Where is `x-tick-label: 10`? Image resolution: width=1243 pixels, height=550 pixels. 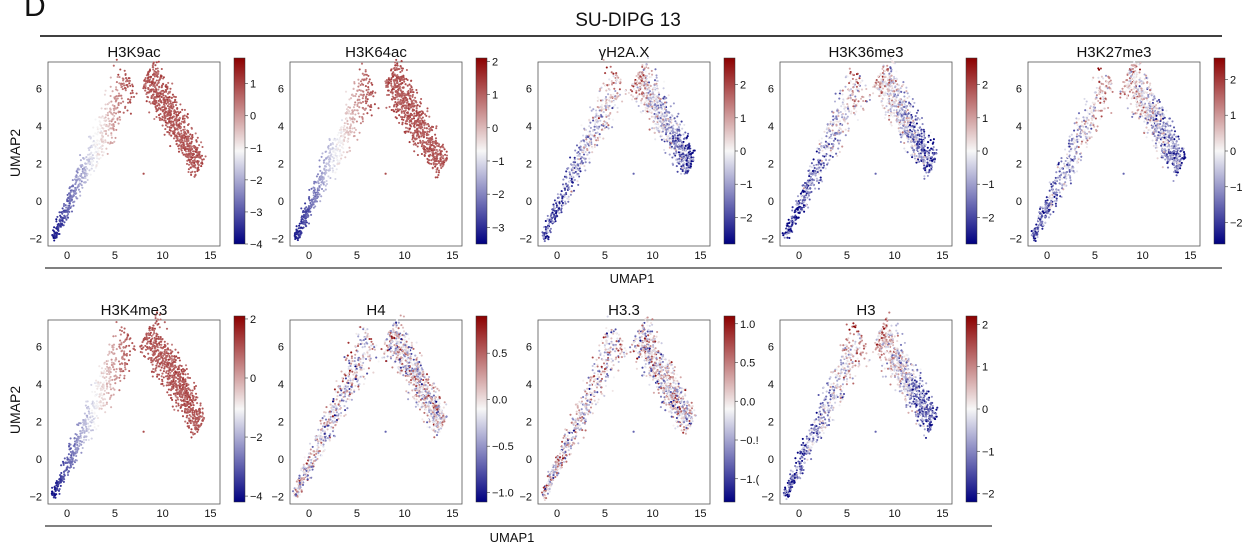 x-tick-label: 10 is located at coordinates (163, 256).